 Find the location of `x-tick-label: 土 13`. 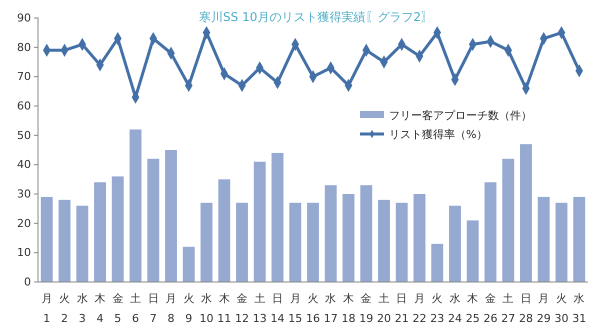

x-tick-label: 土 13 is located at coordinates (259, 308).